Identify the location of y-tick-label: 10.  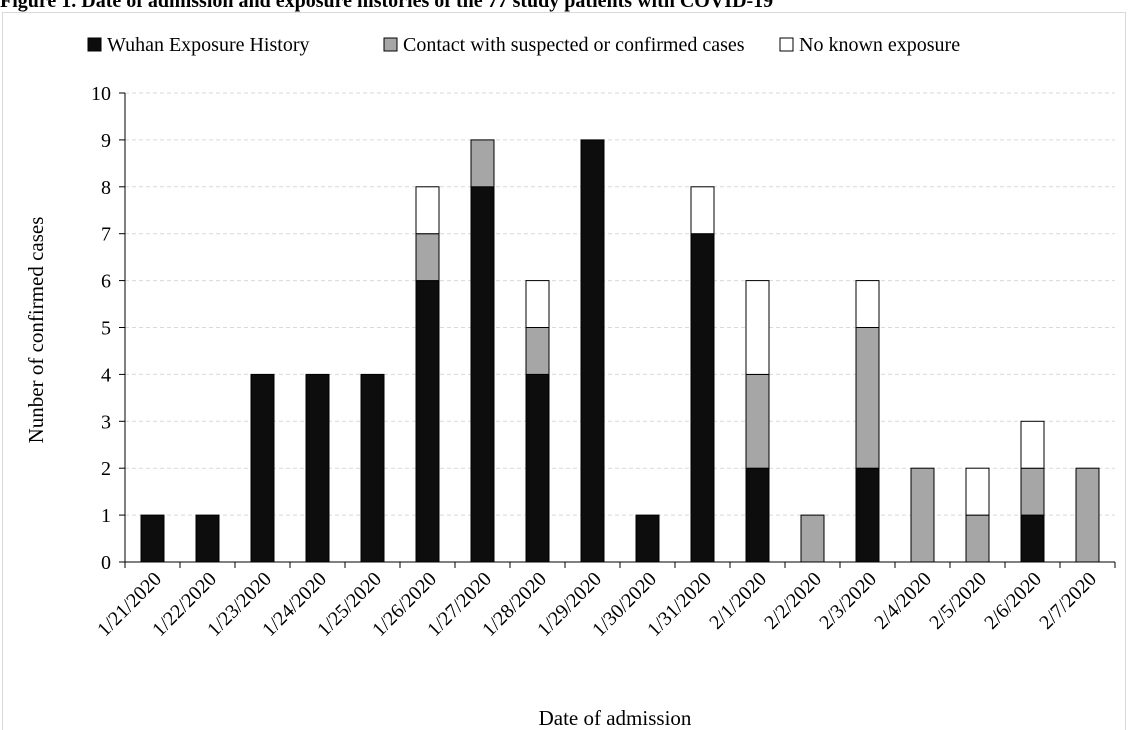
(101, 94).